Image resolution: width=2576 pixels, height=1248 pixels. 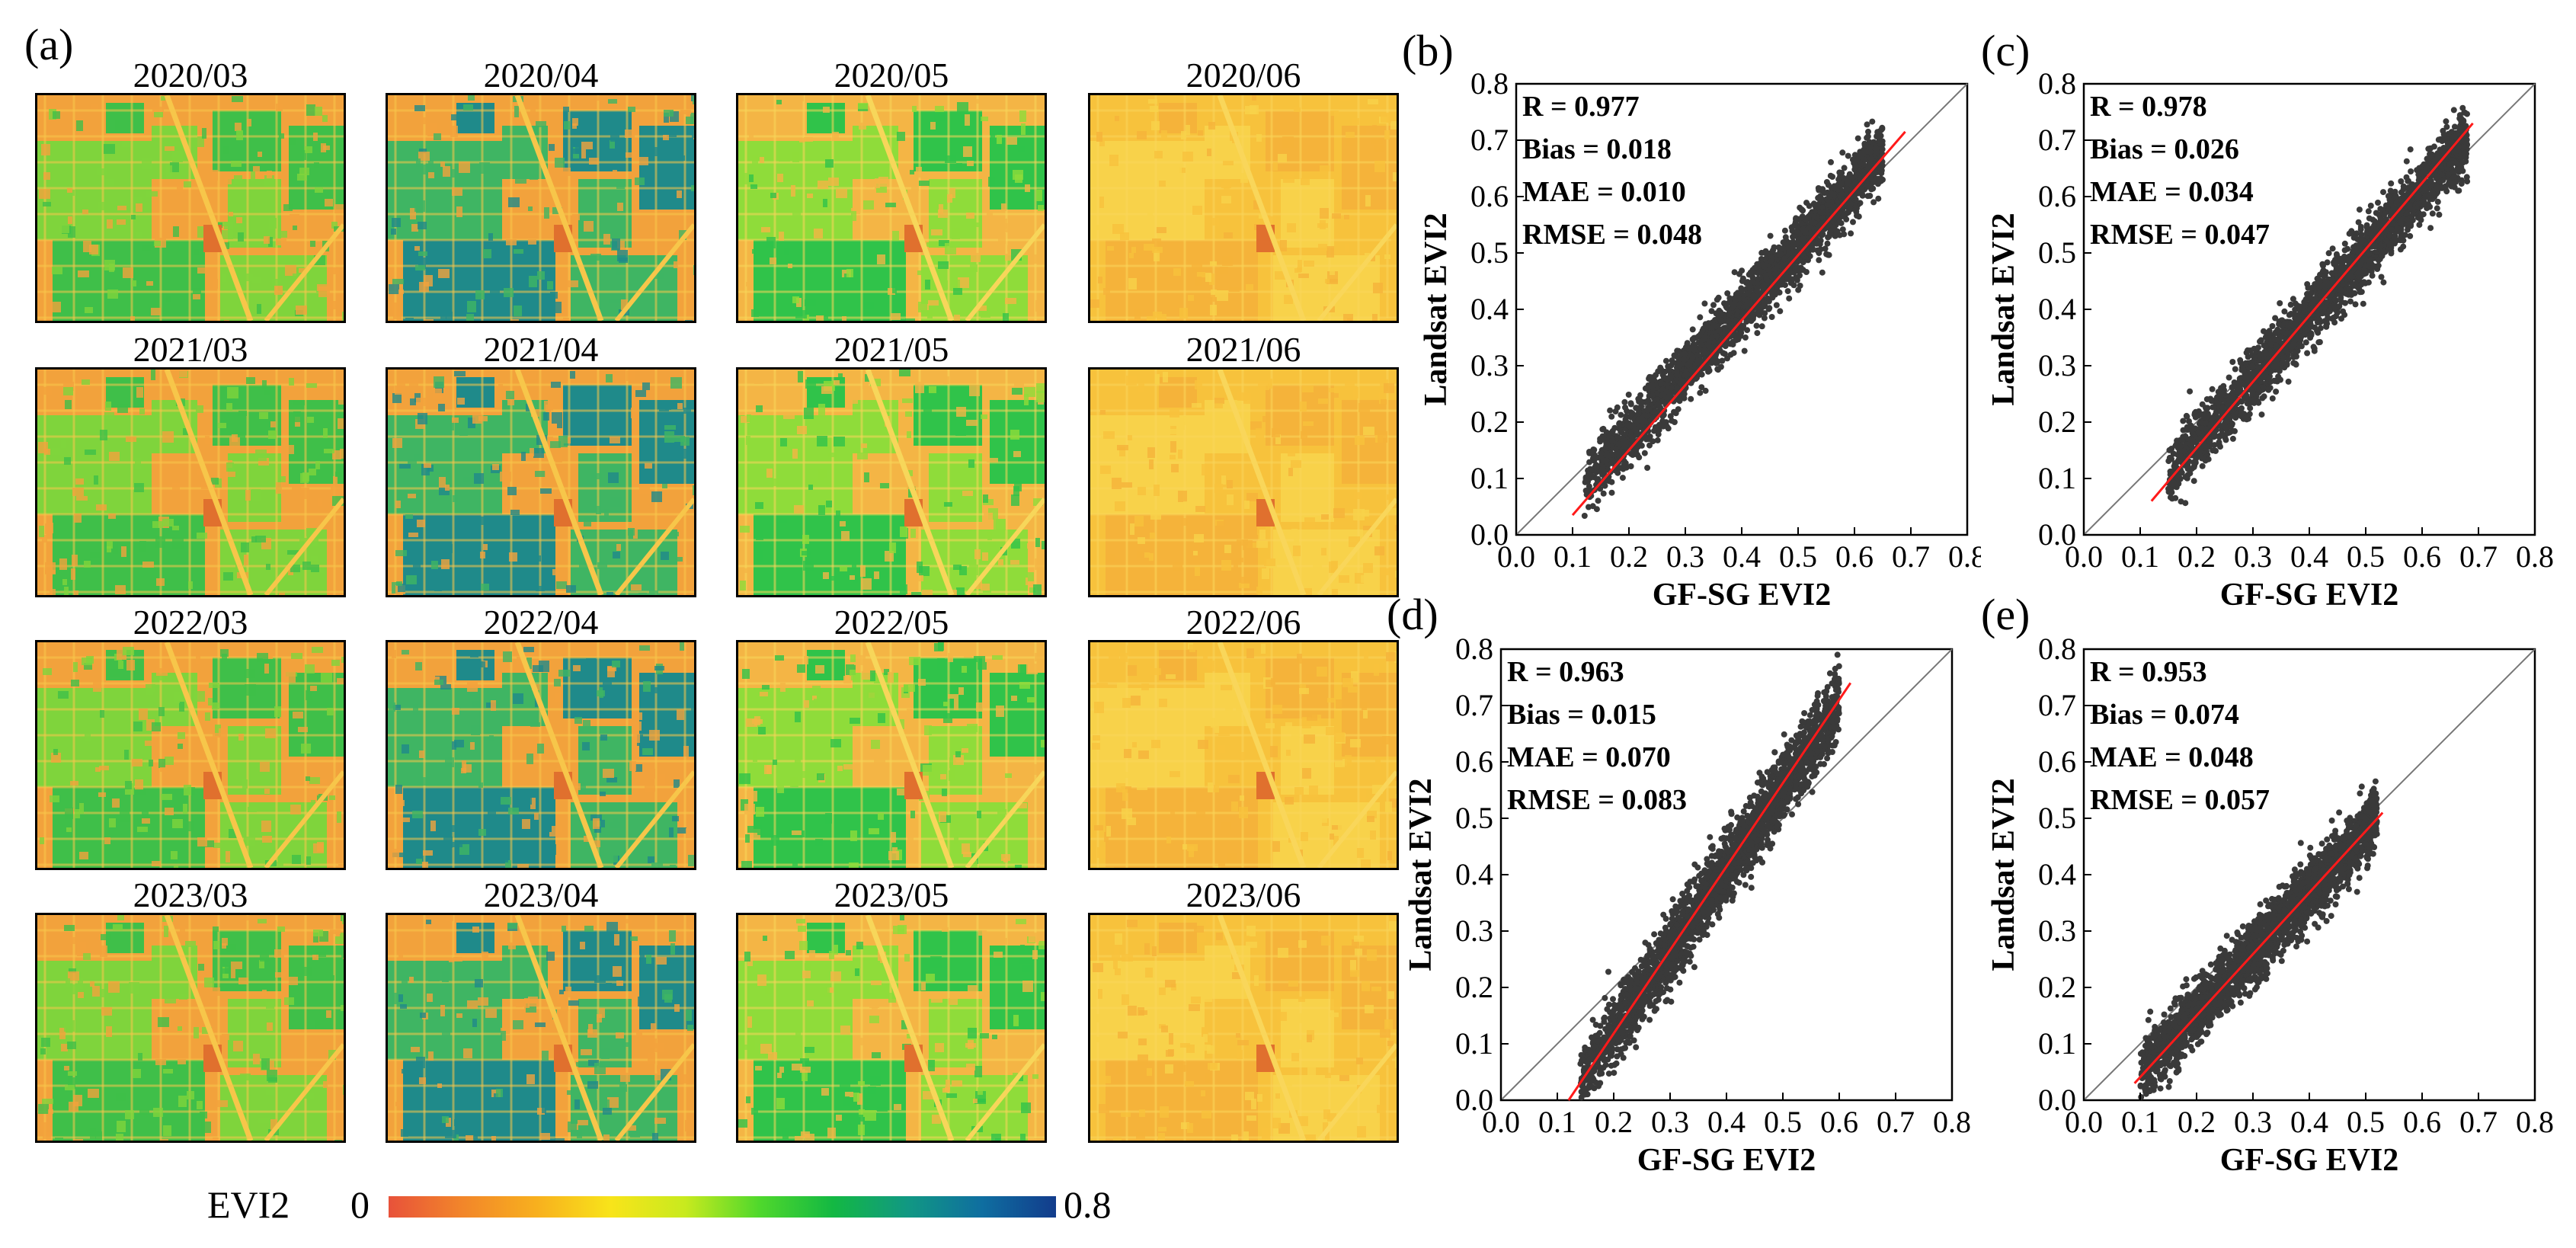 I want to click on x-tick-label: 0.5, so click(x=2366, y=556).